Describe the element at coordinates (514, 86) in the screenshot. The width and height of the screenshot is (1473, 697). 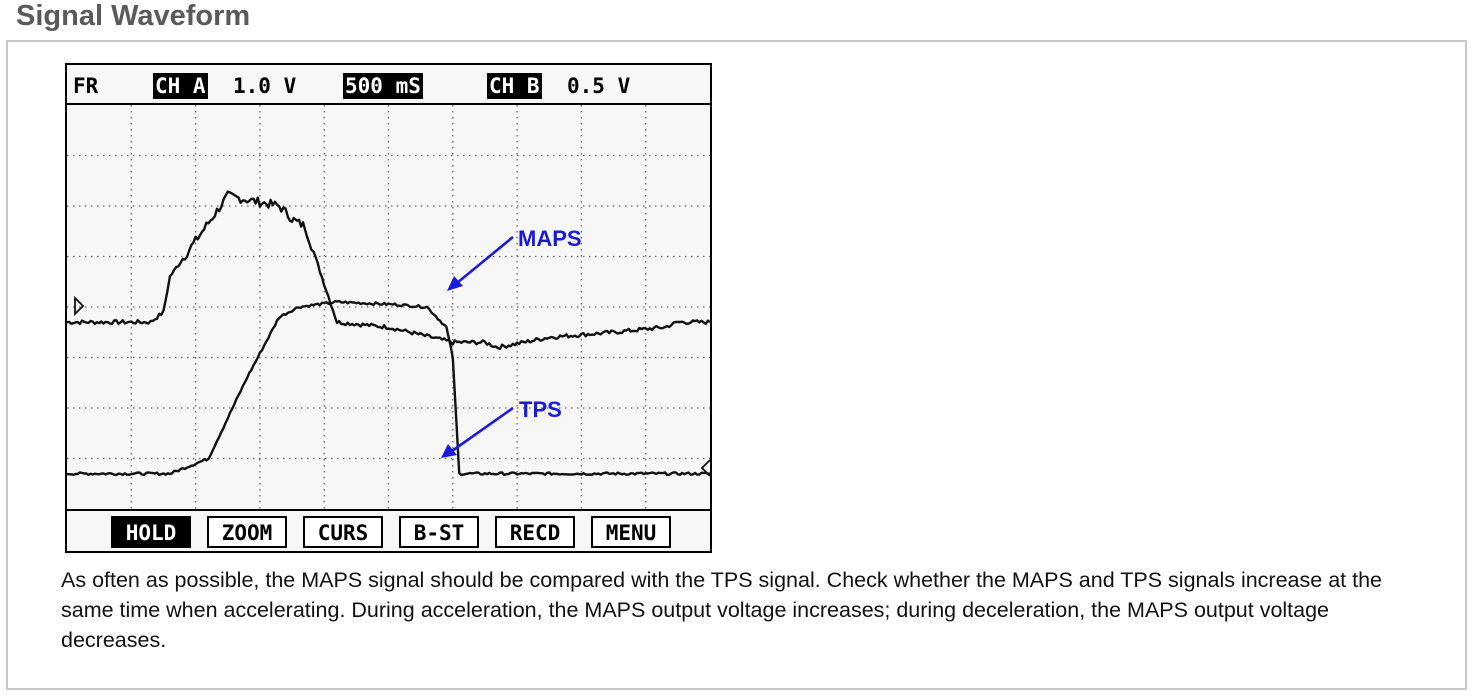
I see `ch-b-label: CH B` at that location.